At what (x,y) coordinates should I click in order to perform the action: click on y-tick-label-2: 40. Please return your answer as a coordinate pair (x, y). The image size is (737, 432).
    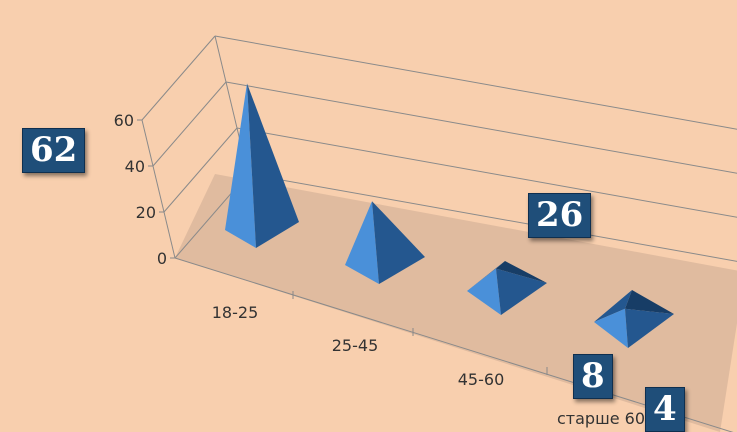
    Looking at the image, I should click on (135, 166).